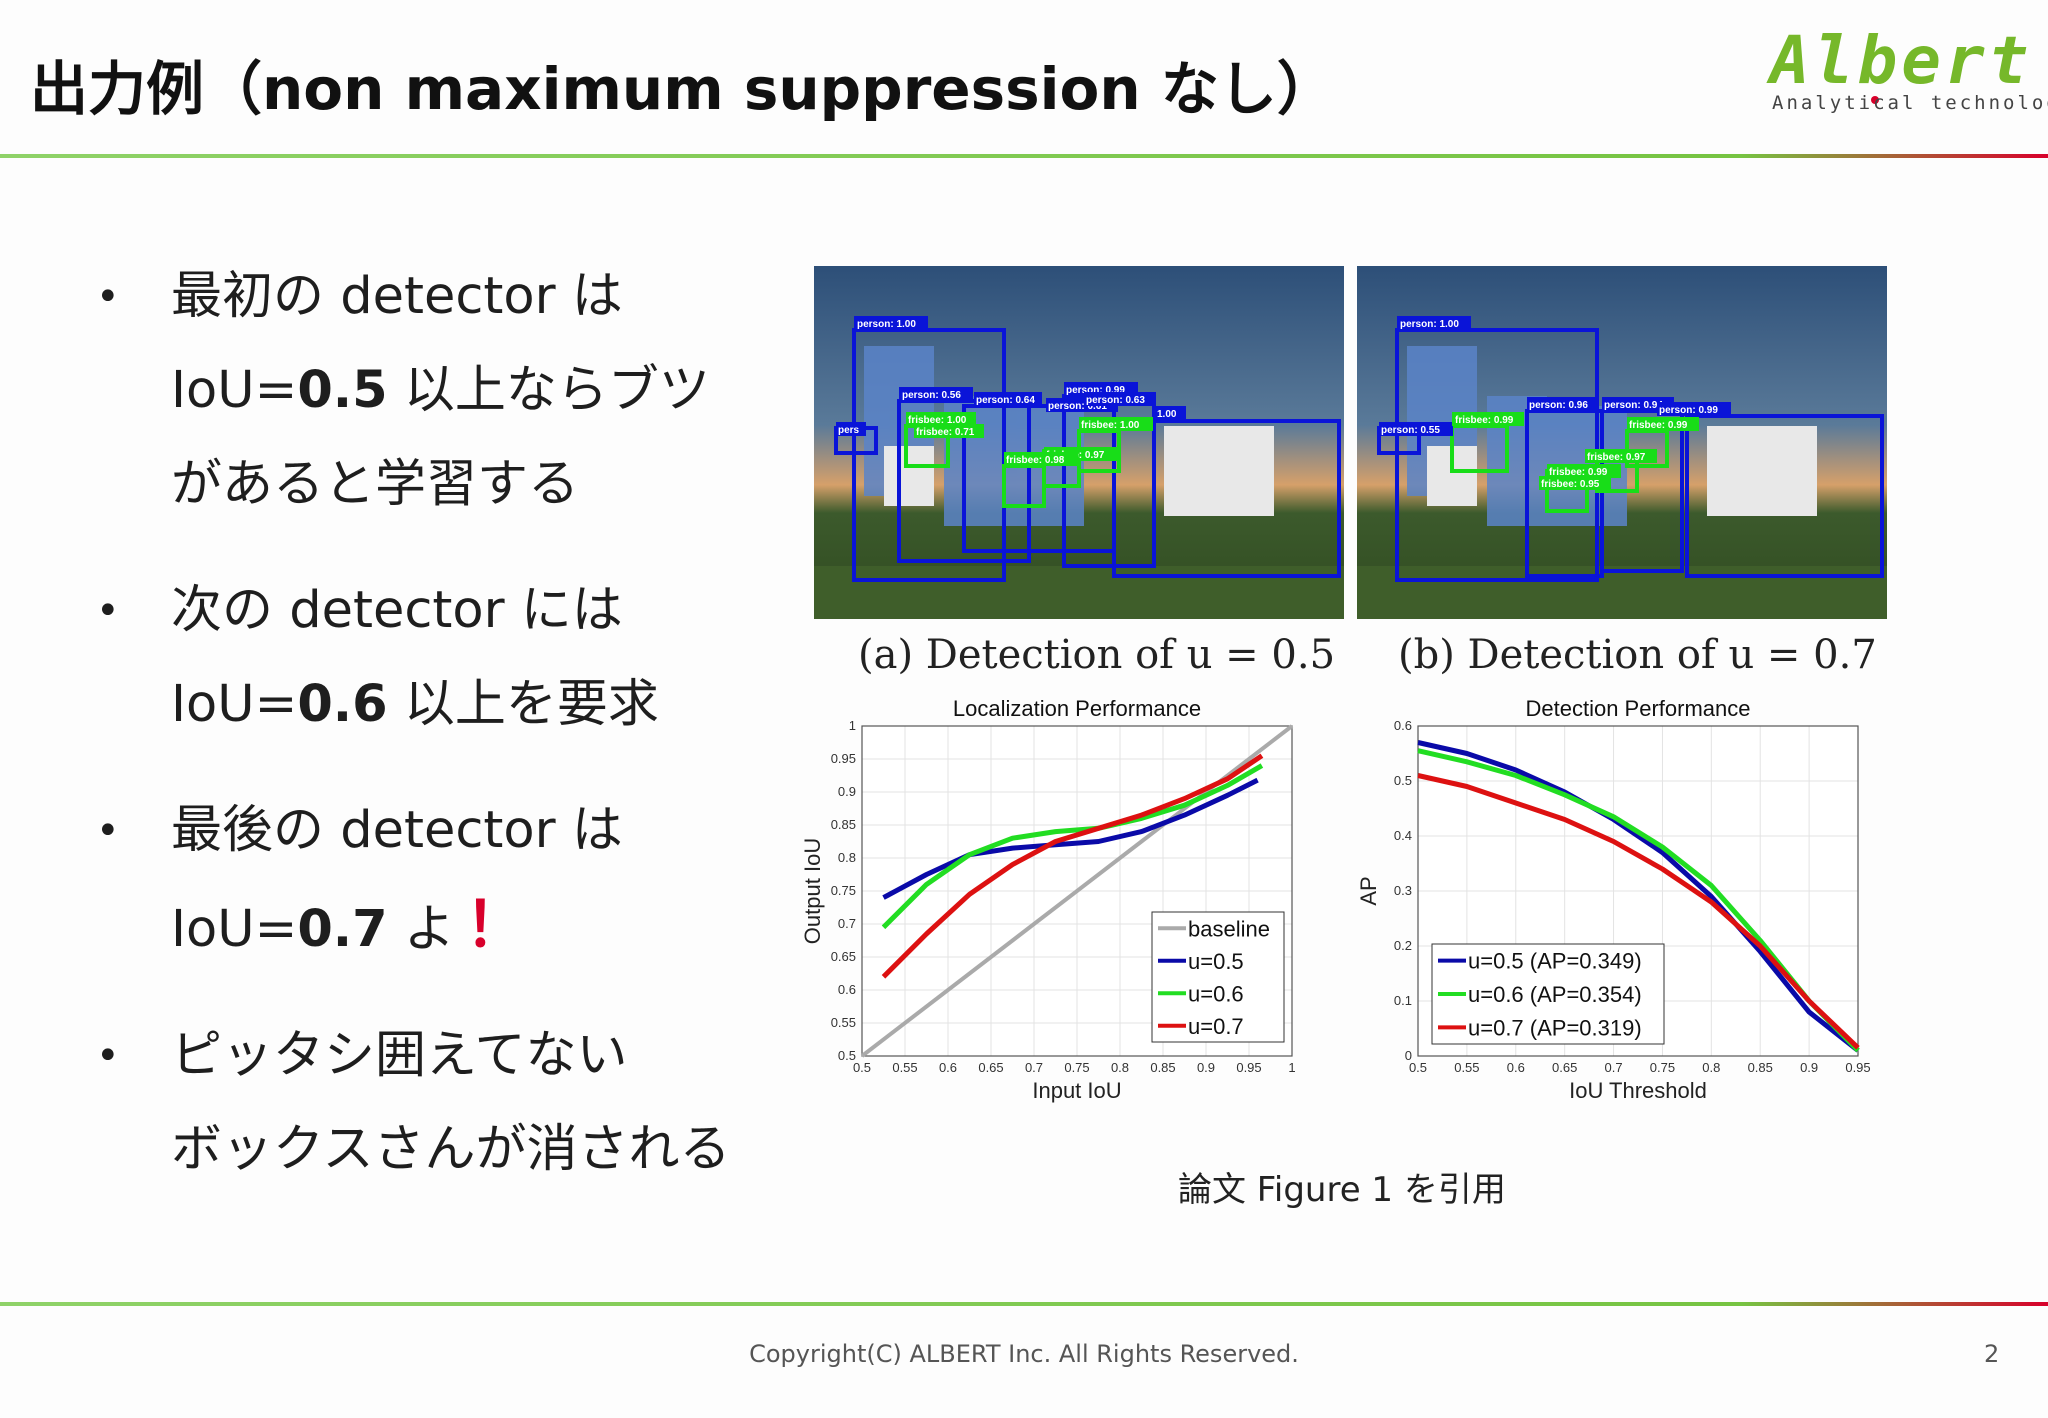 The width and height of the screenshot is (2048, 1418). Describe the element at coordinates (1403, 725) in the screenshot. I see `y-tick-label: 0.6` at that location.